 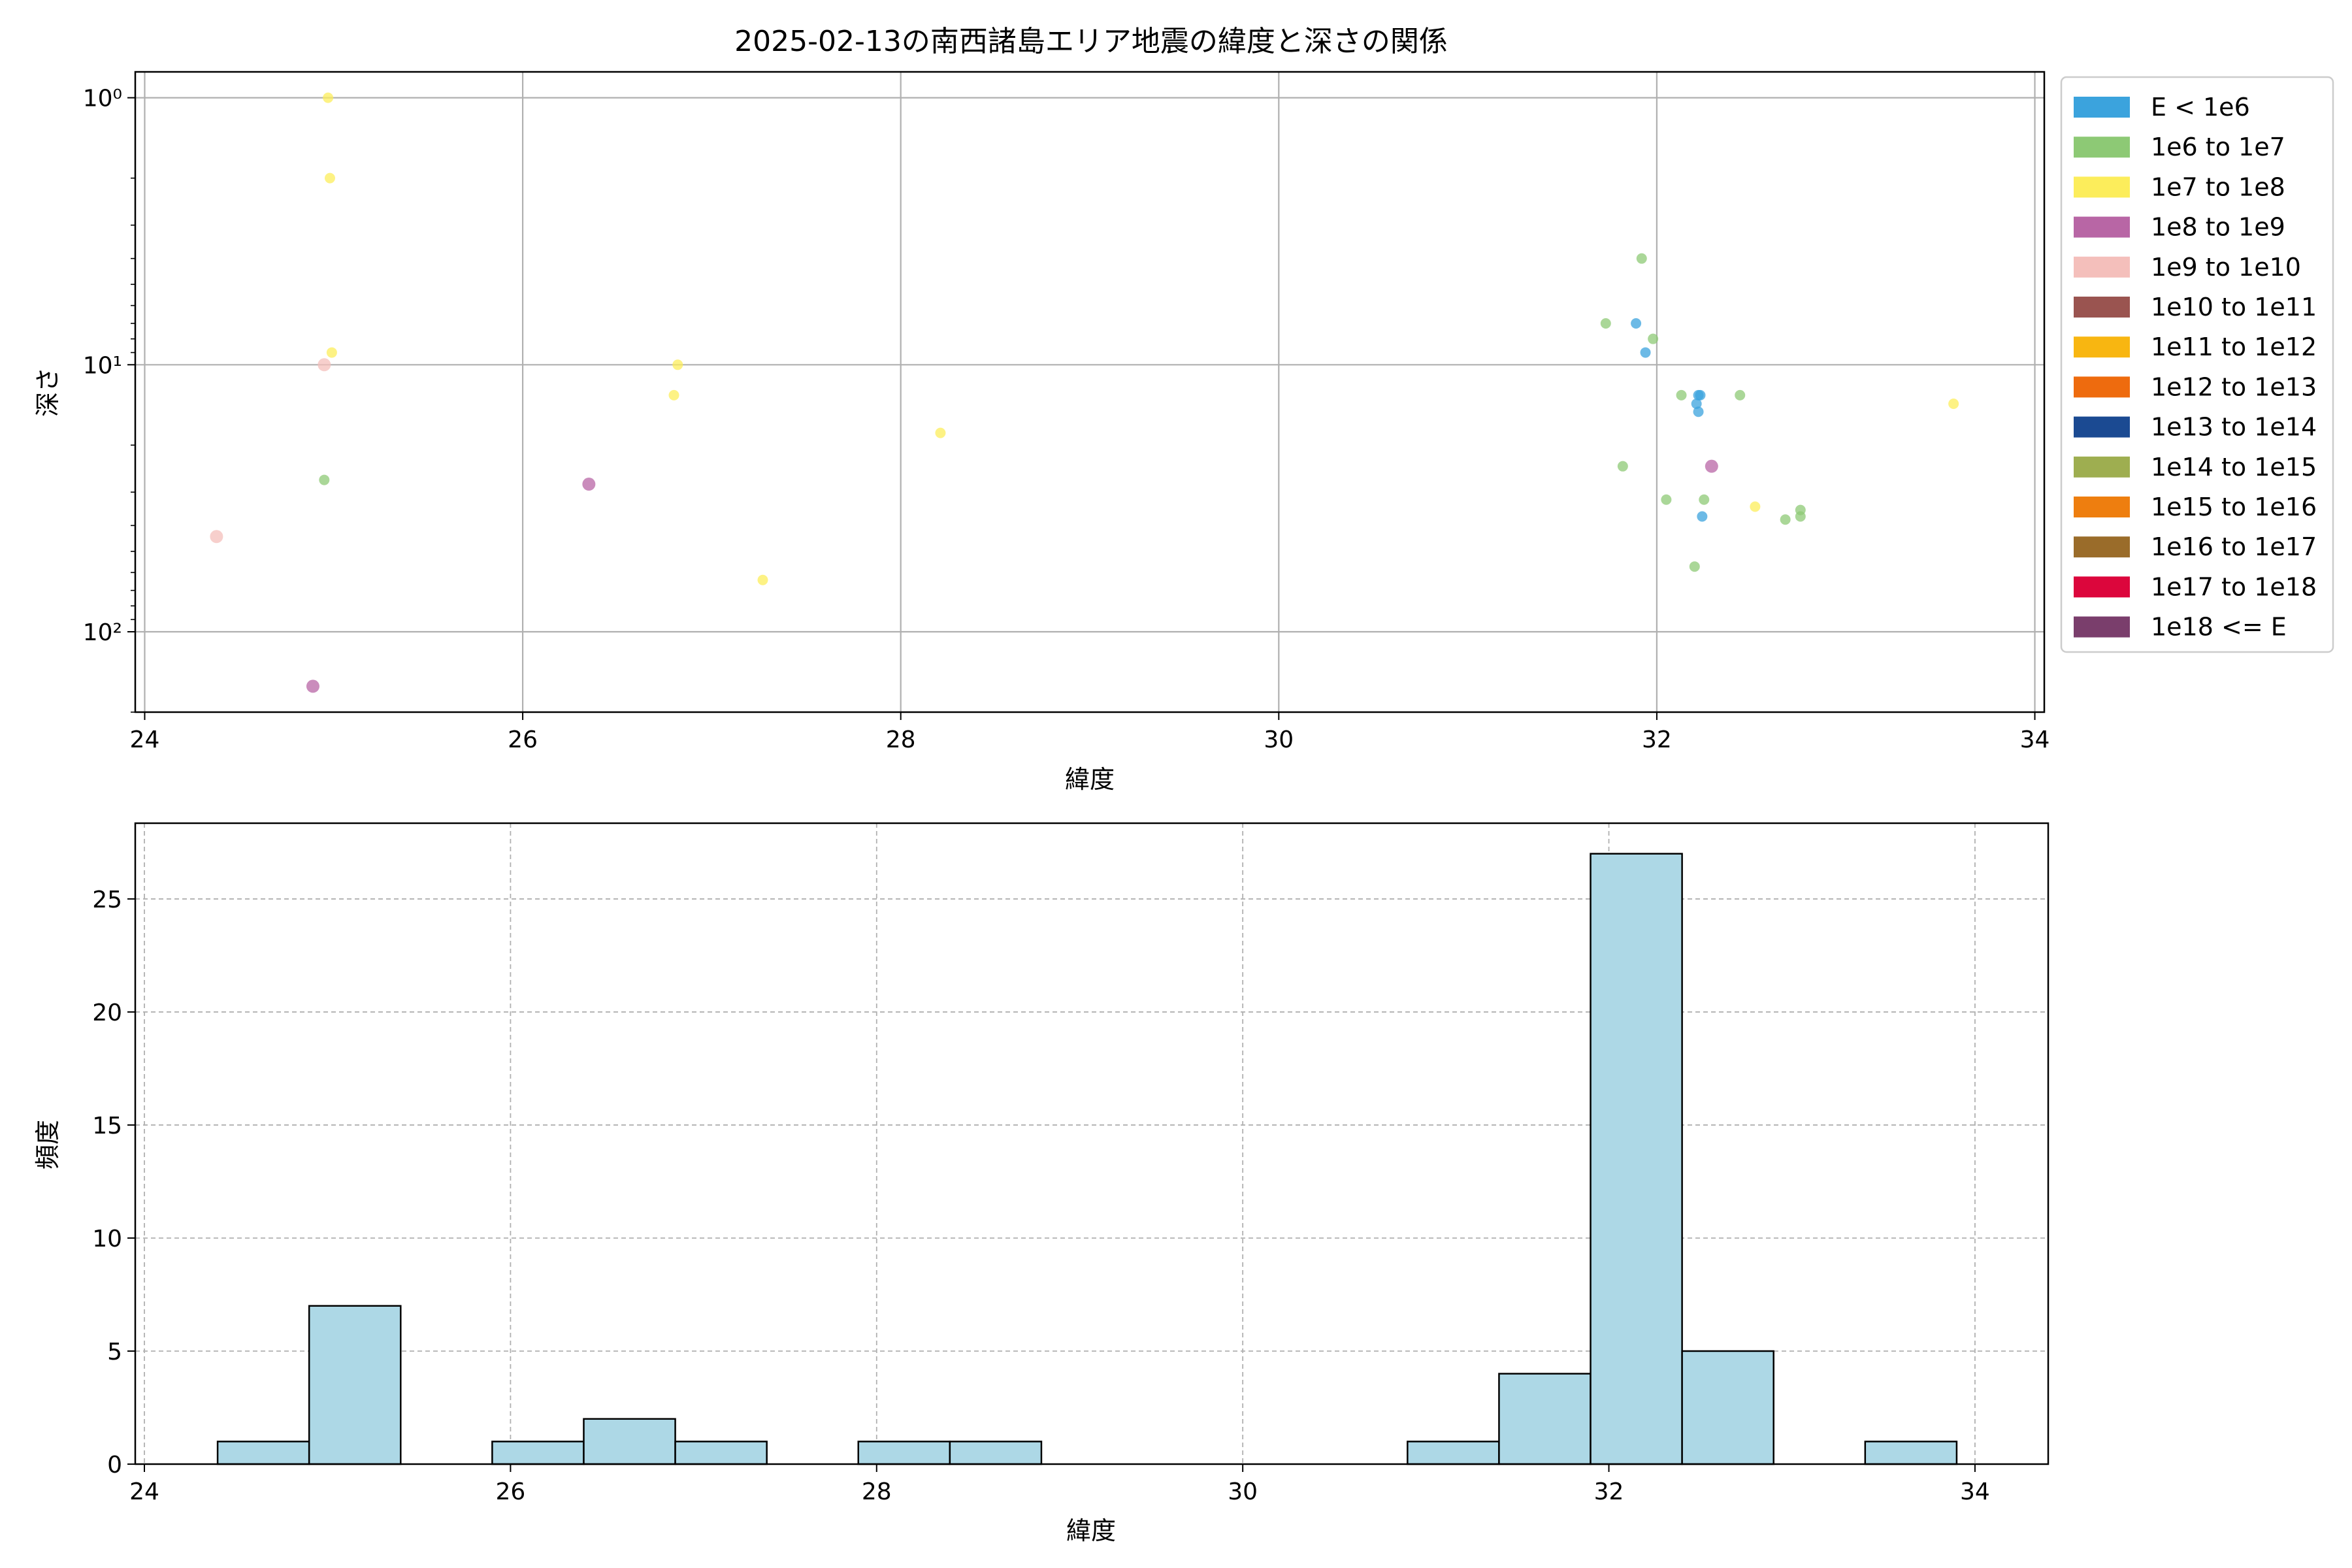 I want to click on histogram-y-tick-label: 15, so click(x=107, y=1126).